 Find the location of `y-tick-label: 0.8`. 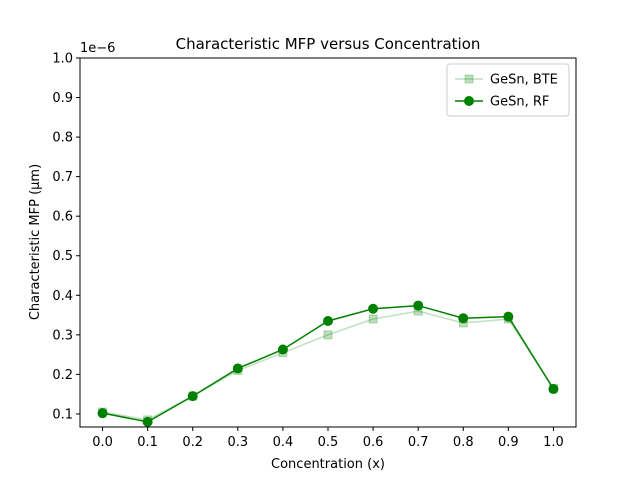

y-tick-label: 0.8 is located at coordinates (62, 138).